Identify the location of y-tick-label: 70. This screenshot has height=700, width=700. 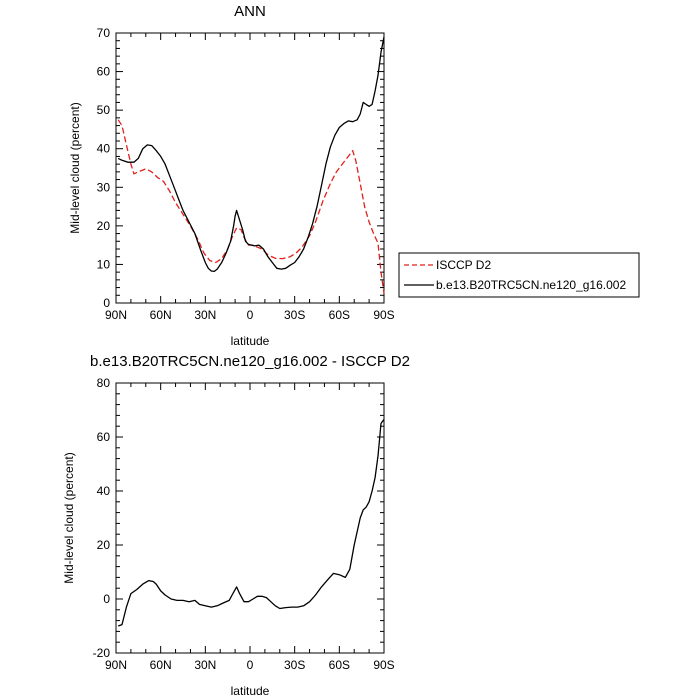
(104, 33).